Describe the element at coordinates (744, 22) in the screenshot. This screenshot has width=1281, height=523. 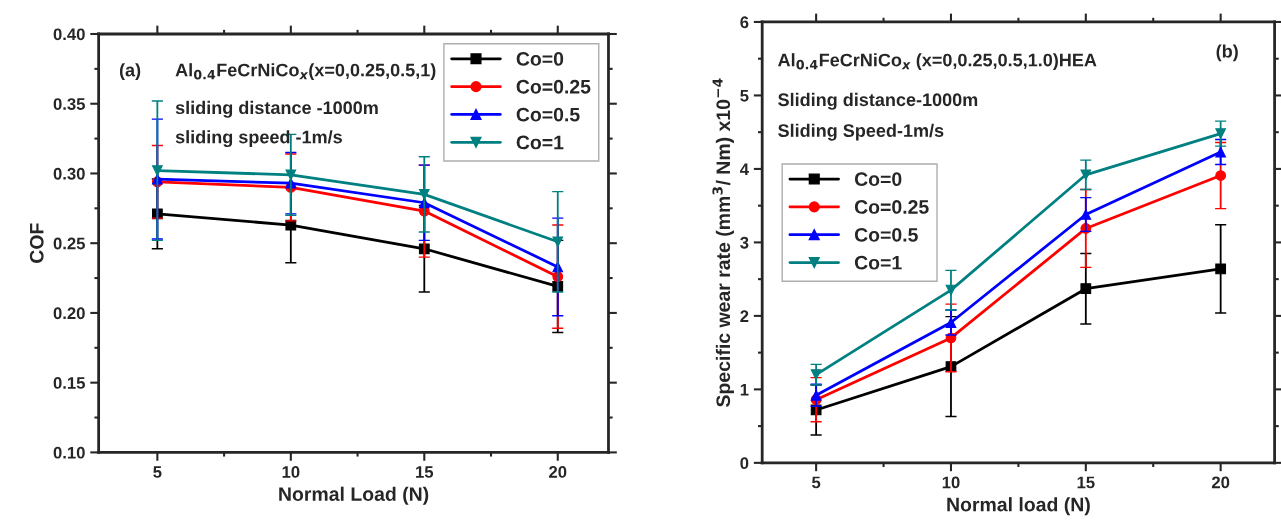
I see `y-tick-label: 6` at that location.